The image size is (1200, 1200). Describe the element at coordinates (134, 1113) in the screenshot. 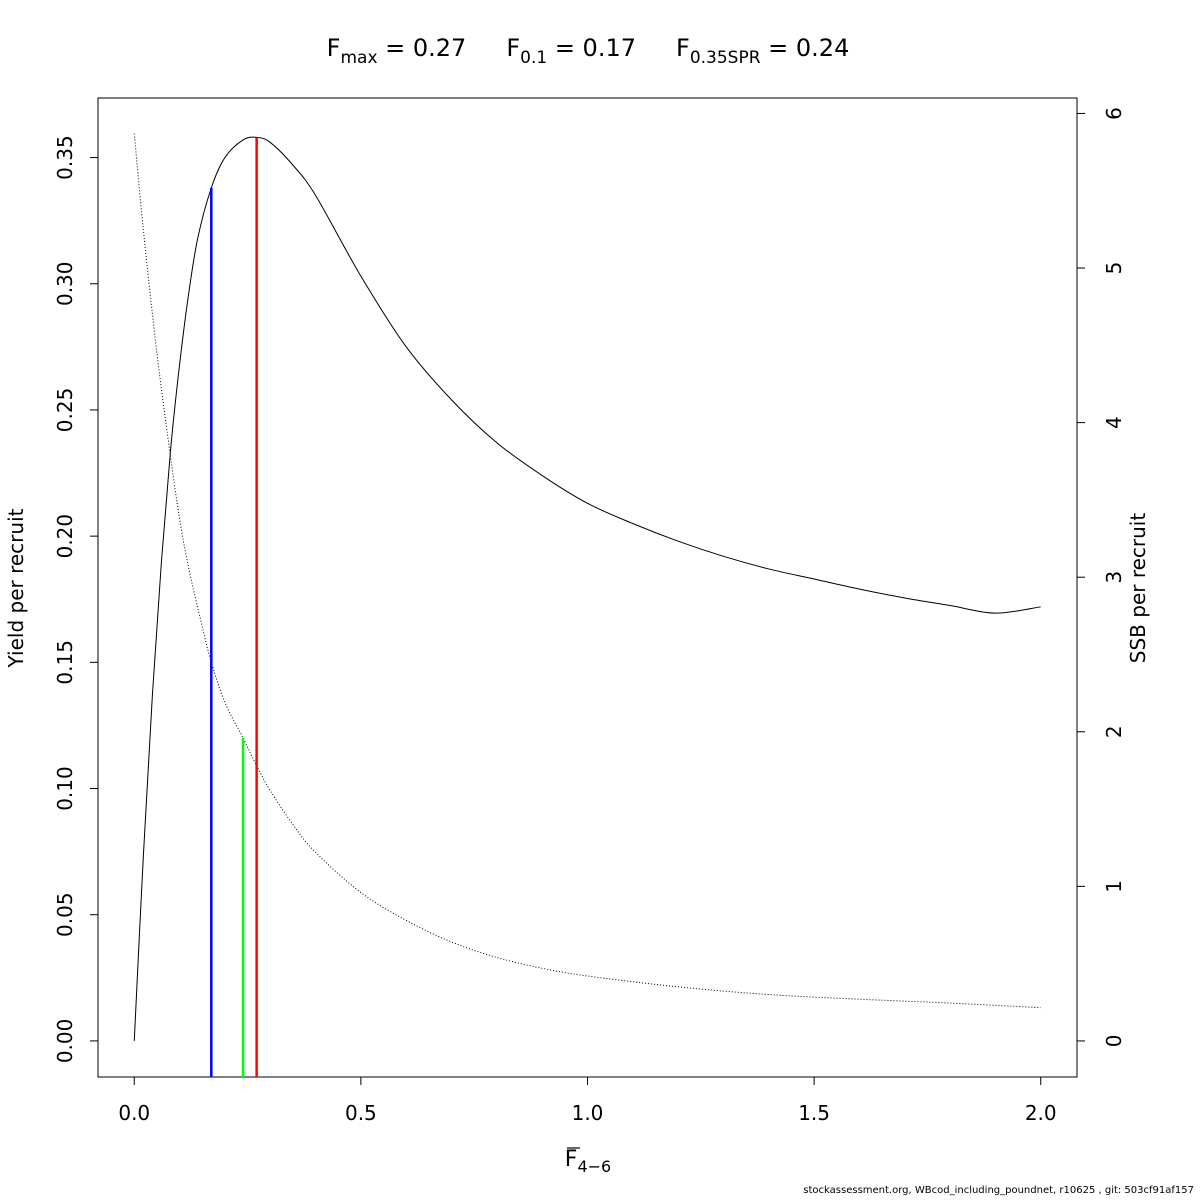

I see `x-tick-label: 0.0` at that location.